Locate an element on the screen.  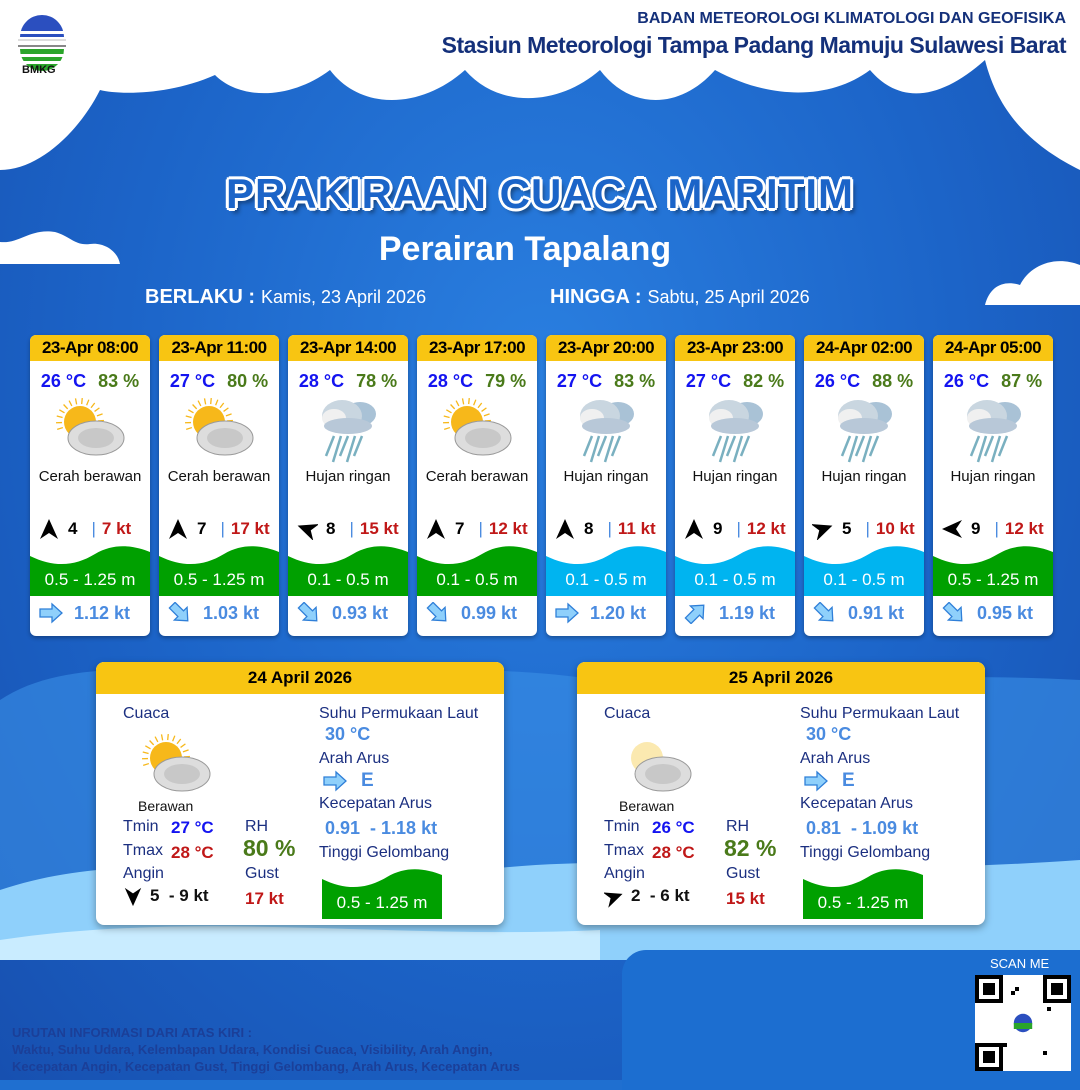
qr-code is located at coordinates (1023, 1023).